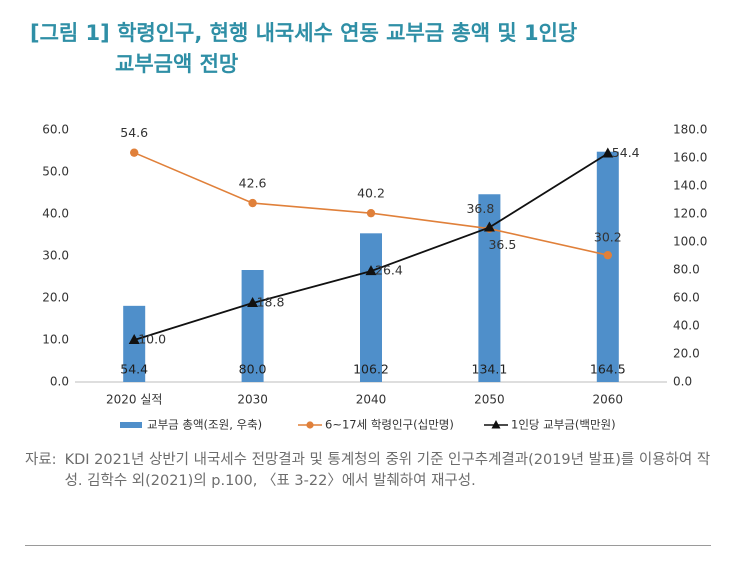 The image size is (735, 562). Describe the element at coordinates (55, 256) in the screenshot. I see `y-left-tick-label: 30.0` at that location.